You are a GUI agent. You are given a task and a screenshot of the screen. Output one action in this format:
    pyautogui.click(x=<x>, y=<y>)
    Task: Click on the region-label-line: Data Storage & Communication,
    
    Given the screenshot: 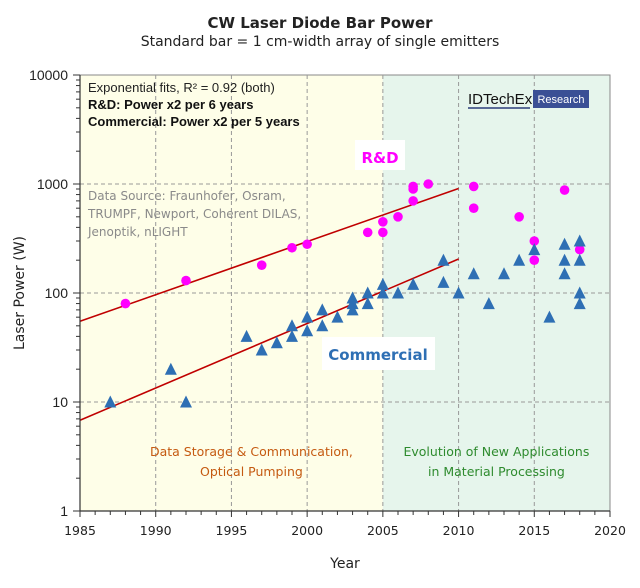 What is the action you would take?
    pyautogui.click(x=251, y=451)
    